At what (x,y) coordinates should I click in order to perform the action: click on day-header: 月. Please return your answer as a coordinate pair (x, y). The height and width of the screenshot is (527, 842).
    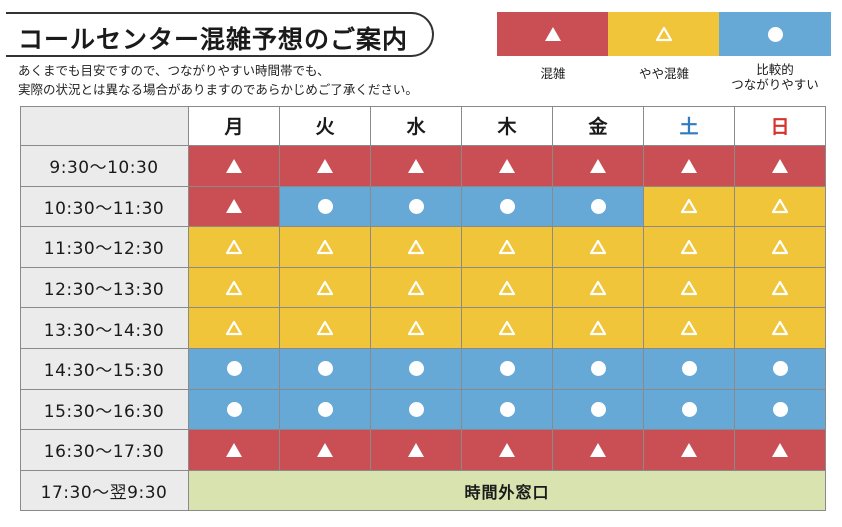
    Looking at the image, I should click on (234, 126).